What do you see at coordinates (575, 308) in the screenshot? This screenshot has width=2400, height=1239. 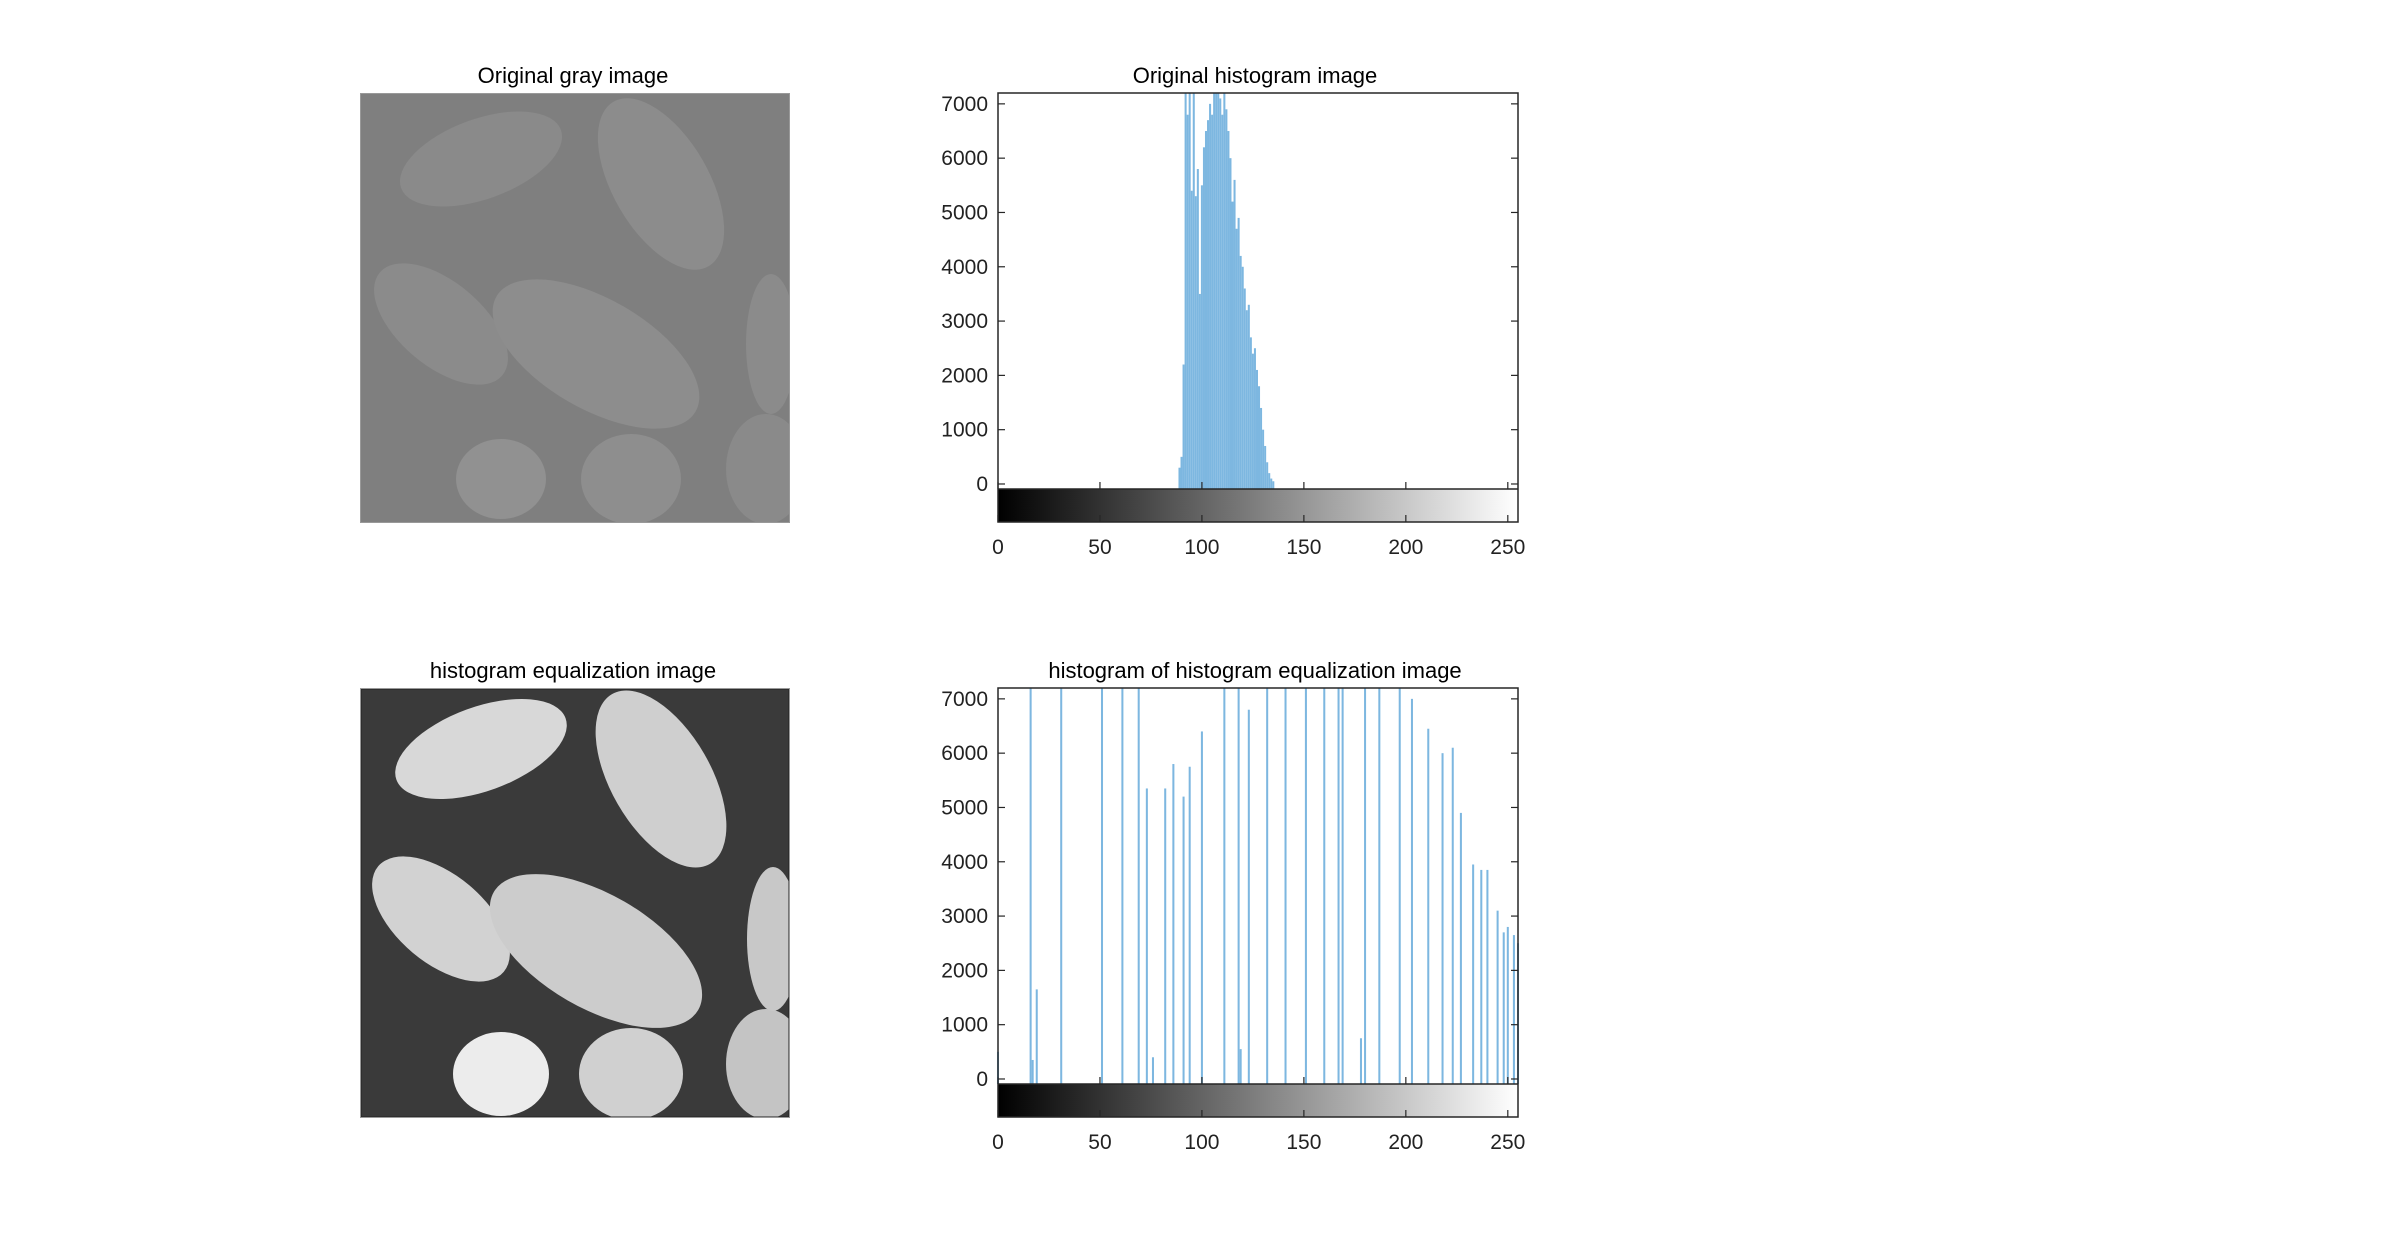 I see `original-gray-image` at bounding box center [575, 308].